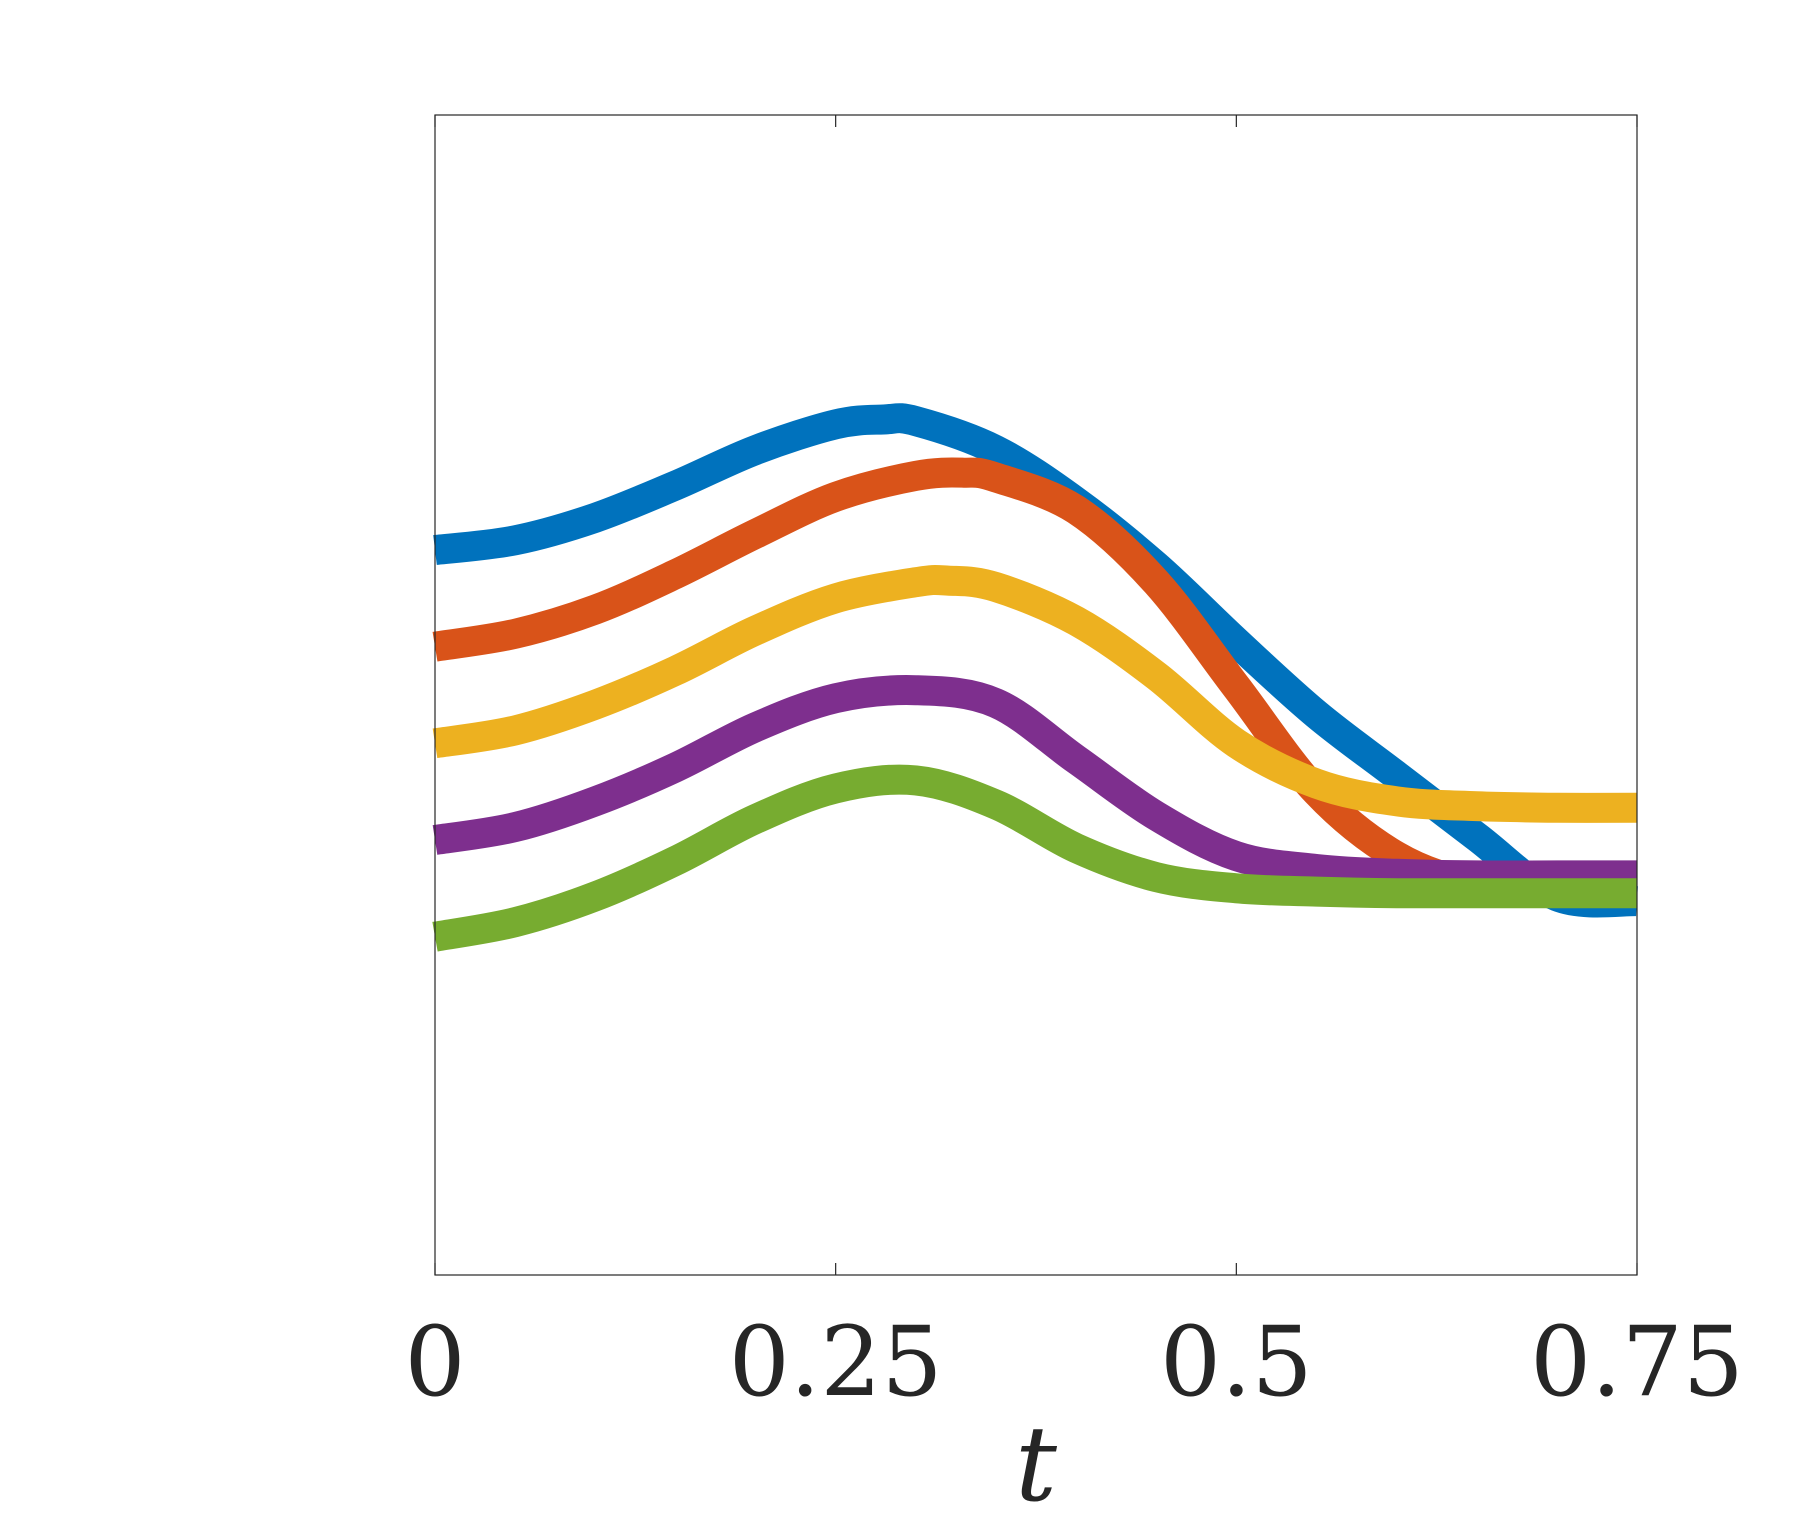 The width and height of the screenshot is (1800, 1520). What do you see at coordinates (1036, 1461) in the screenshot?
I see `x-axis-label: t` at bounding box center [1036, 1461].